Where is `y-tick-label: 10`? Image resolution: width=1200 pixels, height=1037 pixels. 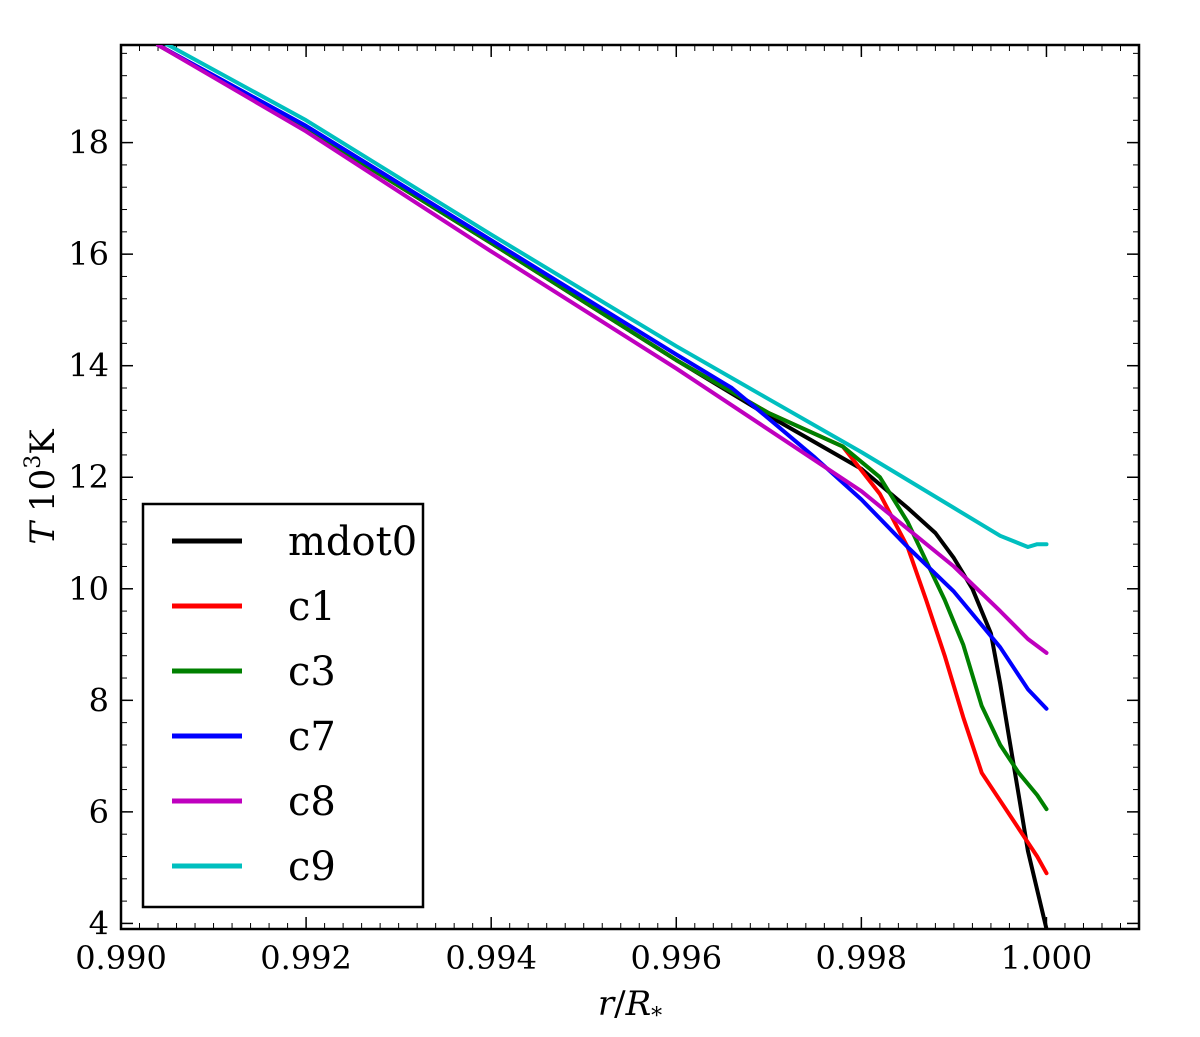
y-tick-label: 10 is located at coordinates (88, 589).